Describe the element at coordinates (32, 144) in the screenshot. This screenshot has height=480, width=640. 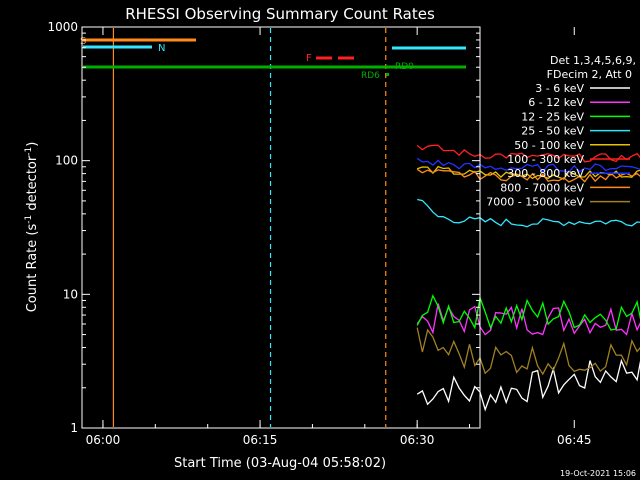
I see `y-label-end: )` at that location.